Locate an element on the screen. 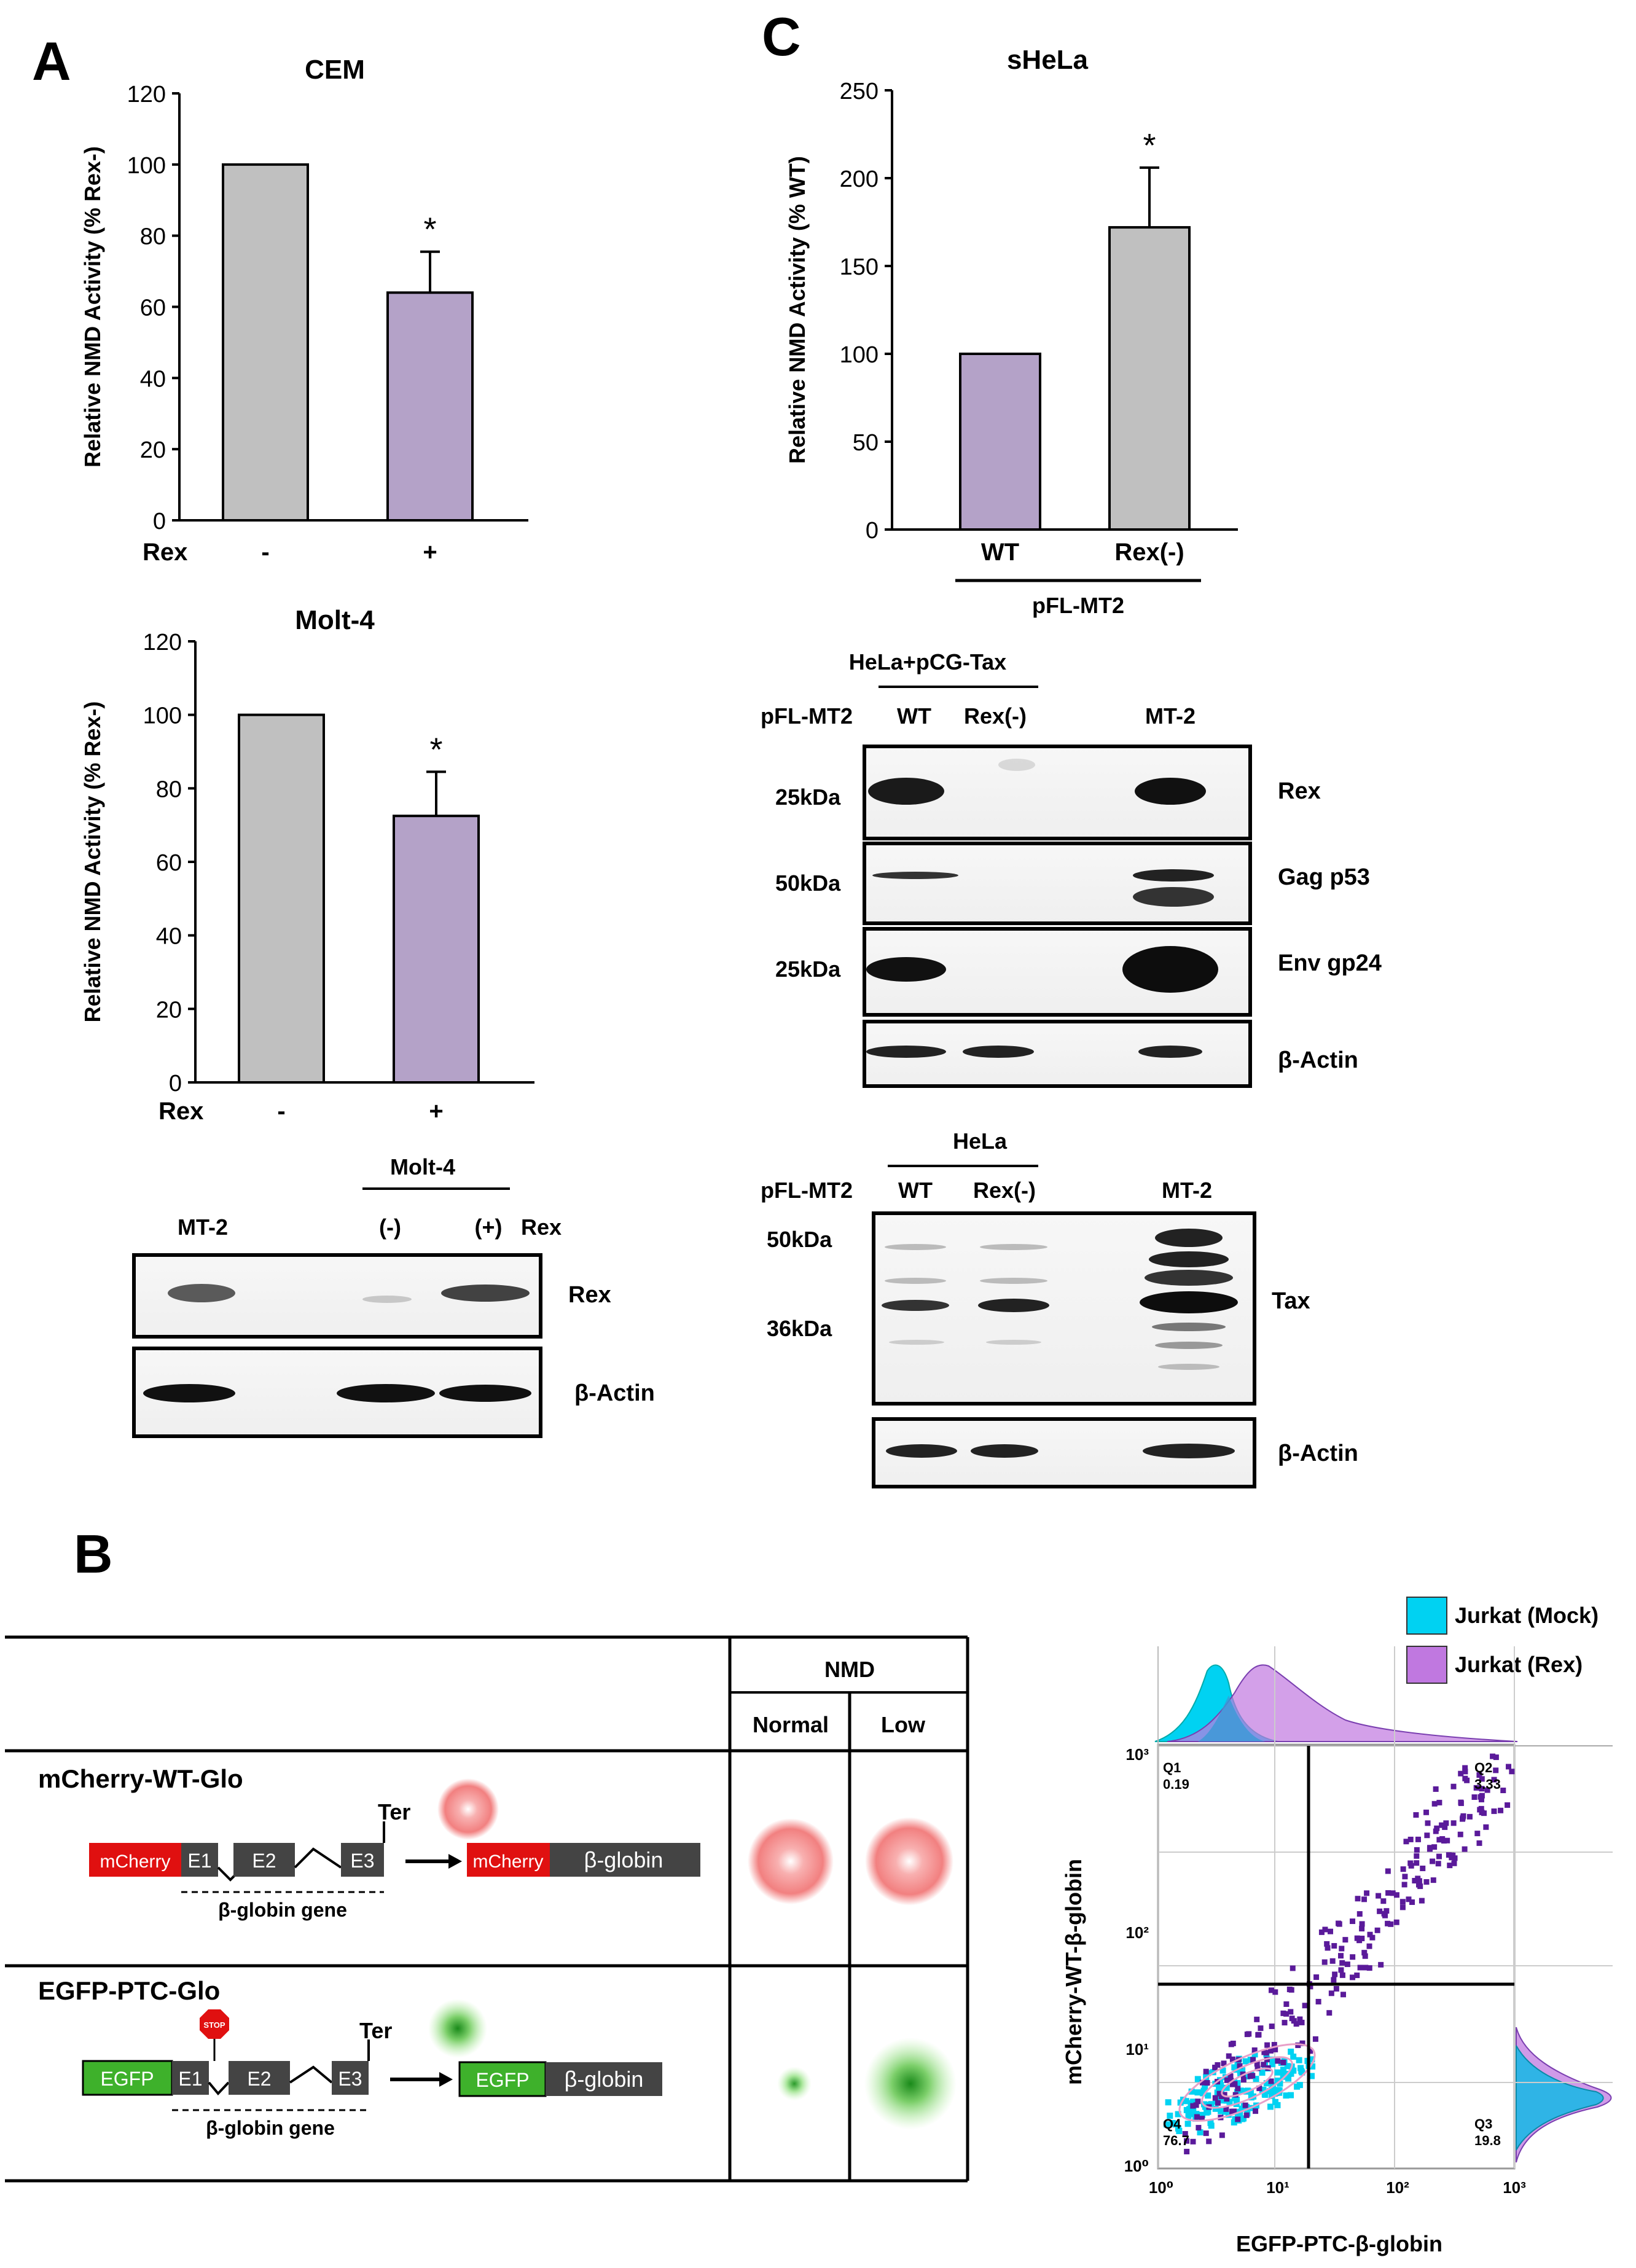  blot-molt4-lane-mt2: MT-2 is located at coordinates (203, 1227).